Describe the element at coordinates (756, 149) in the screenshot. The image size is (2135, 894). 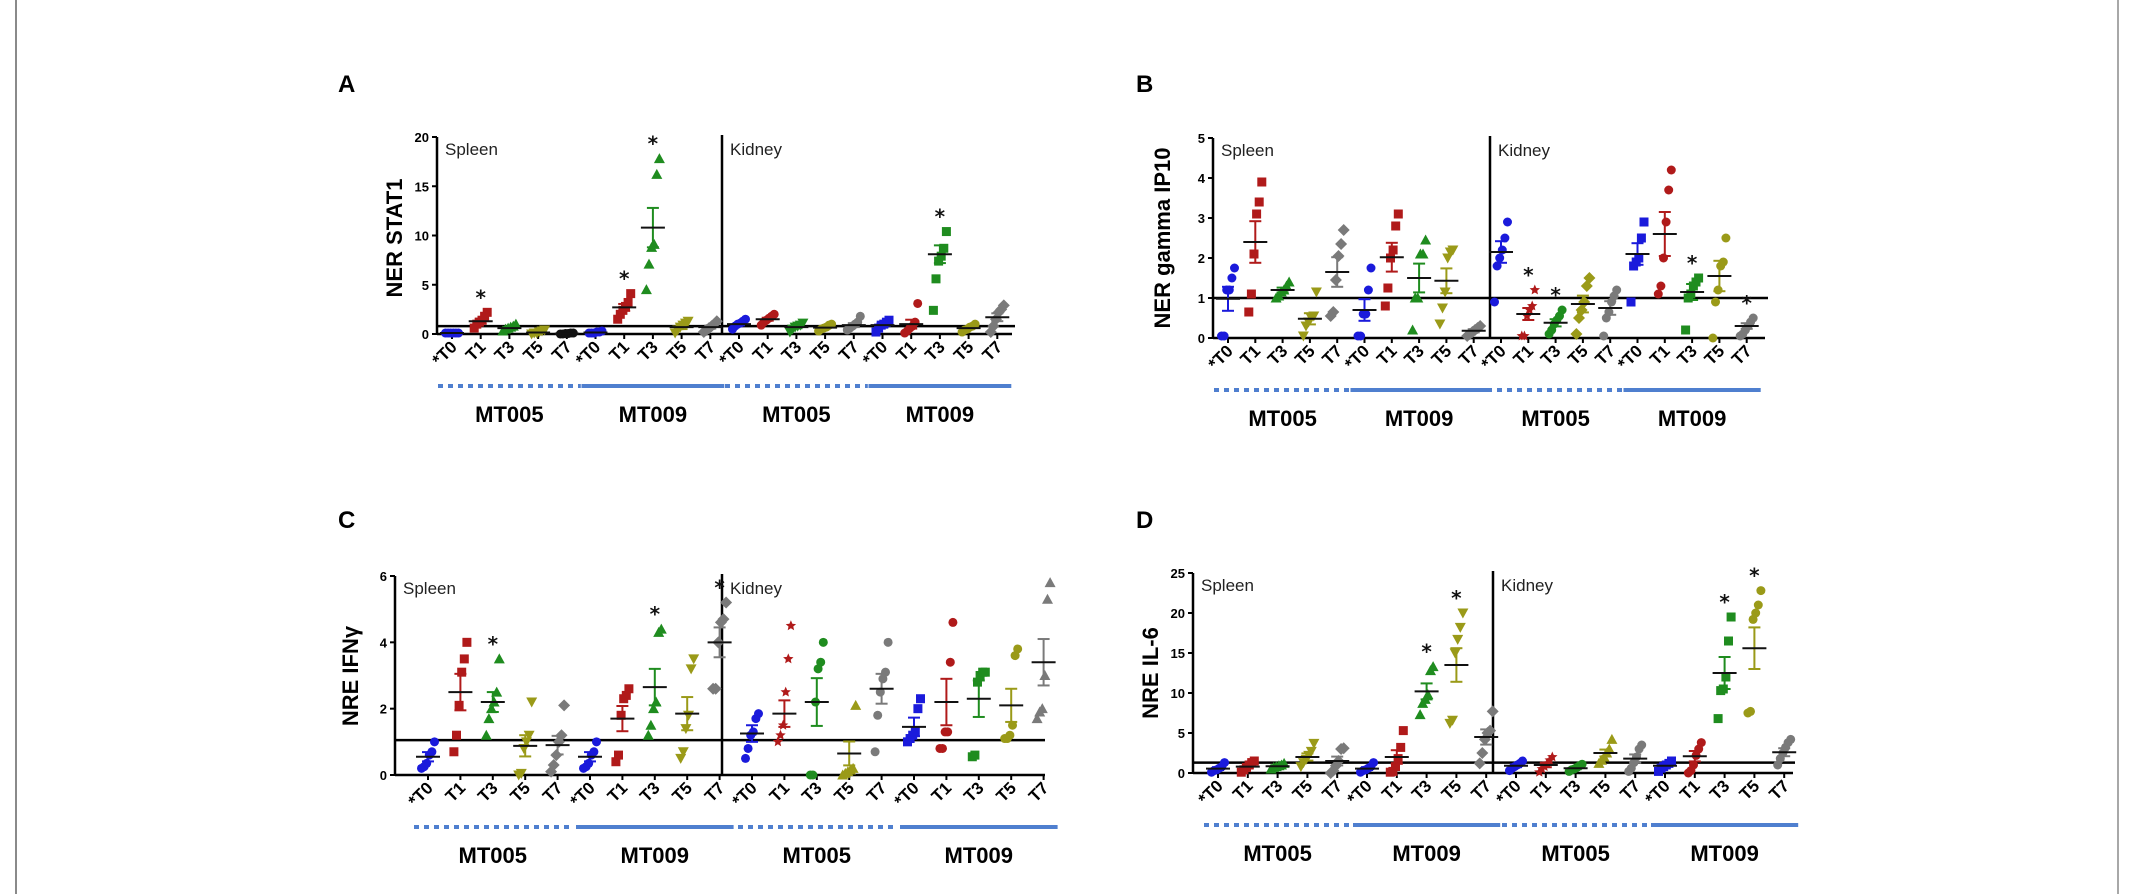
I see `region-label-kidney: Kidney` at that location.